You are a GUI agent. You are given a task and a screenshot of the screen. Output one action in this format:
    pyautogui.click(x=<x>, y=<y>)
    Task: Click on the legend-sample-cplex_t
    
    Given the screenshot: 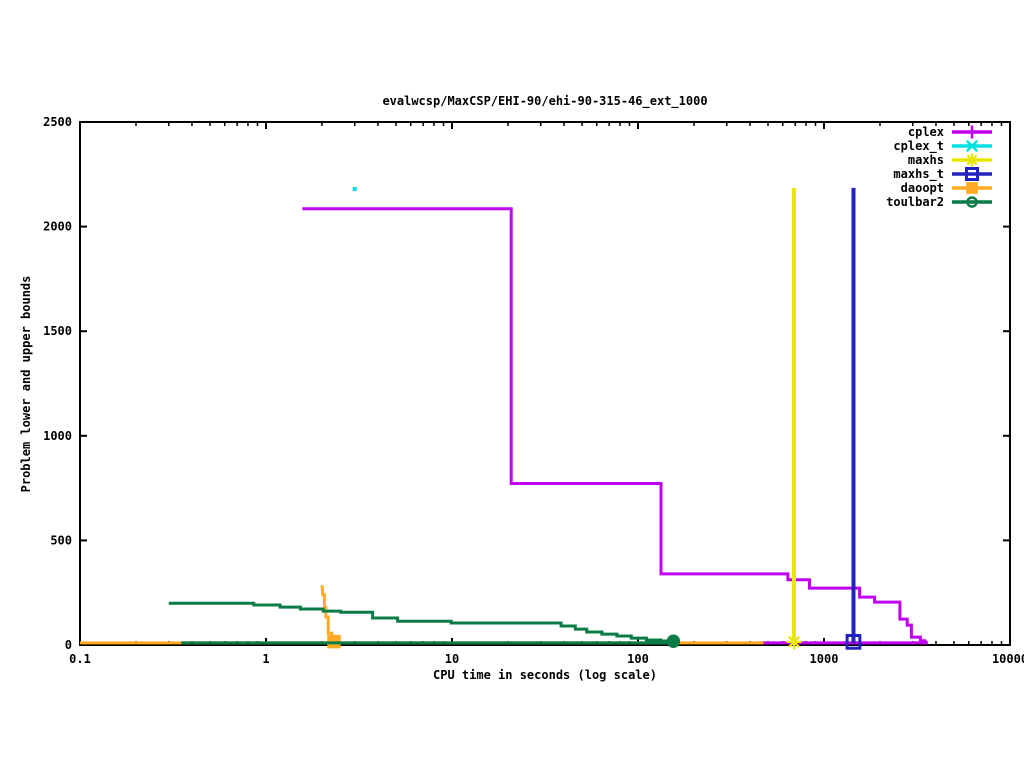 What is the action you would take?
    pyautogui.click(x=972, y=146)
    